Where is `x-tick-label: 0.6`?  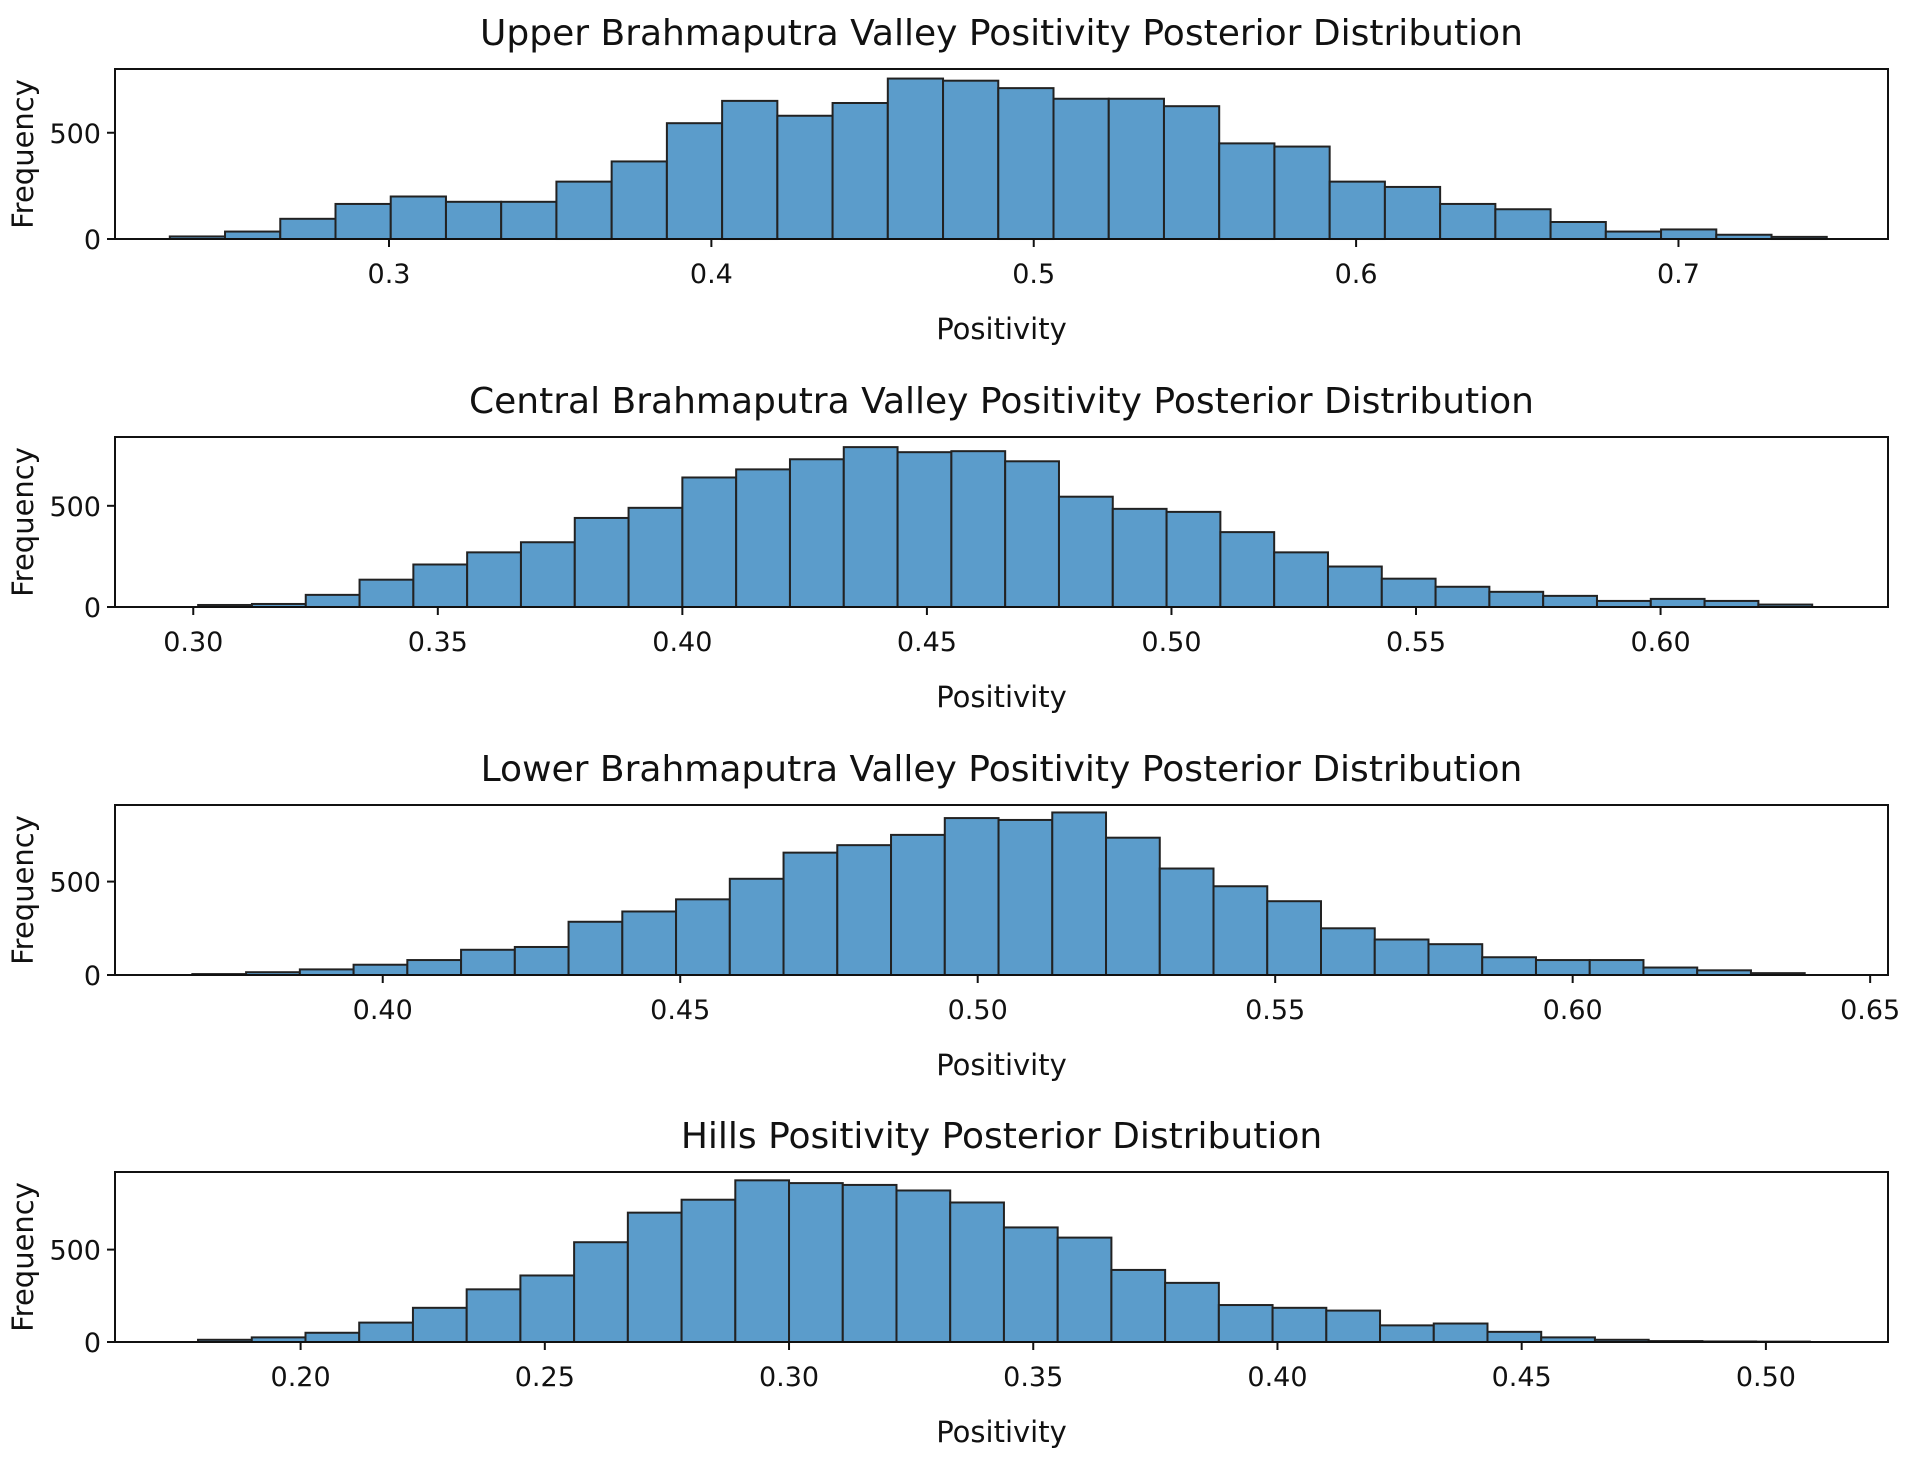 x-tick-label: 0.6 is located at coordinates (1356, 274).